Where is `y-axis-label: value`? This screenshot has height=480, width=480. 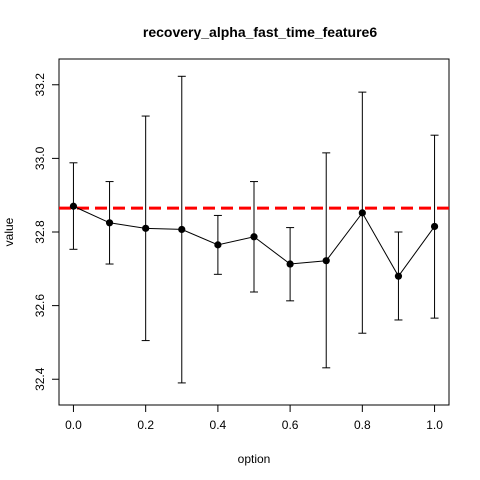 y-axis-label: value is located at coordinates (9, 231).